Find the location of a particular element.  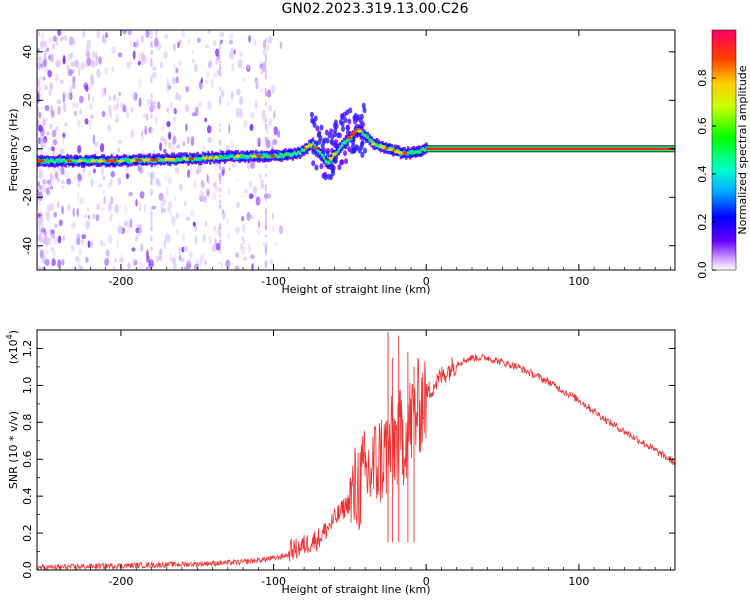

snr-y-tick-label: 1.0 is located at coordinates (27, 386).